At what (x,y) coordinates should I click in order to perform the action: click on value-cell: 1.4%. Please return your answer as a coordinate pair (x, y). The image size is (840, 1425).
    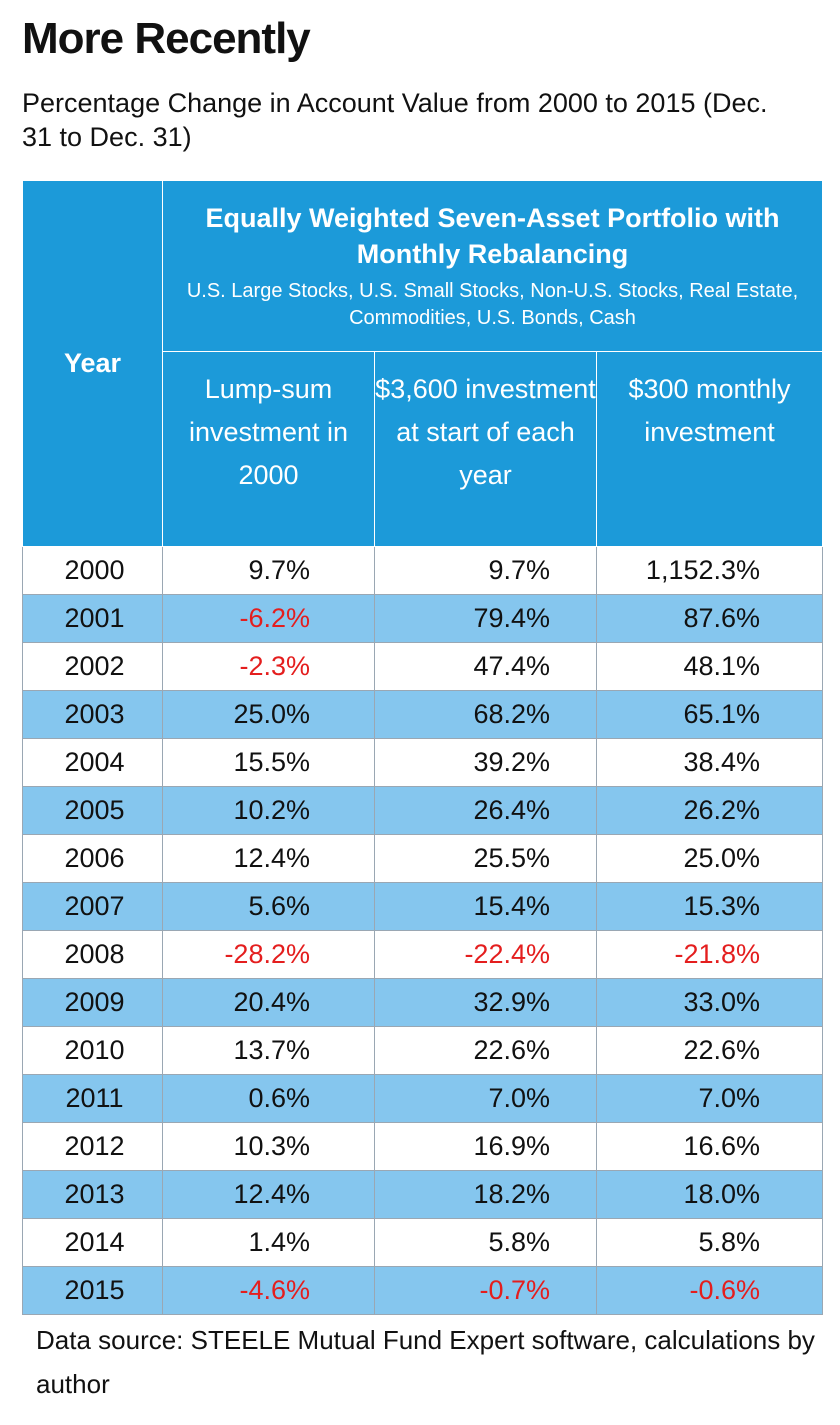
    Looking at the image, I should click on (268, 1242).